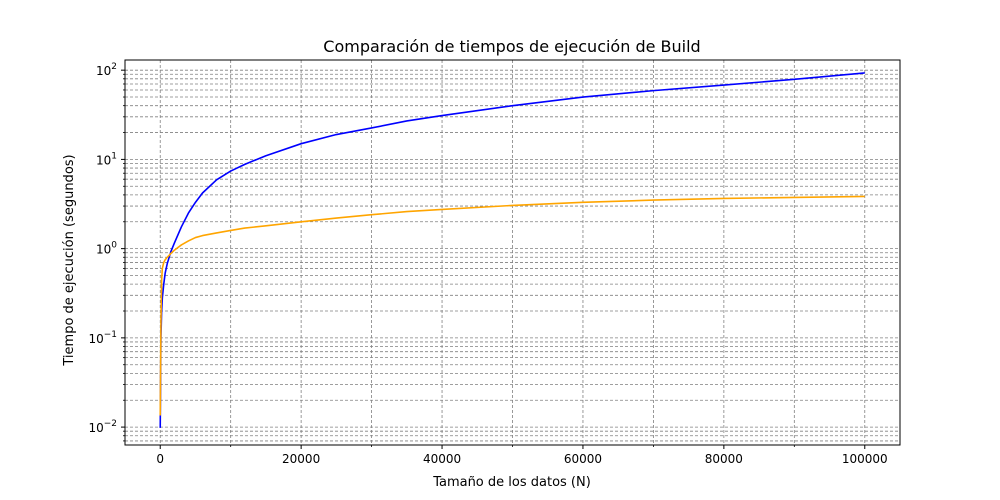  Describe the element at coordinates (724, 459) in the screenshot. I see `x-tick-label: 80000` at that location.